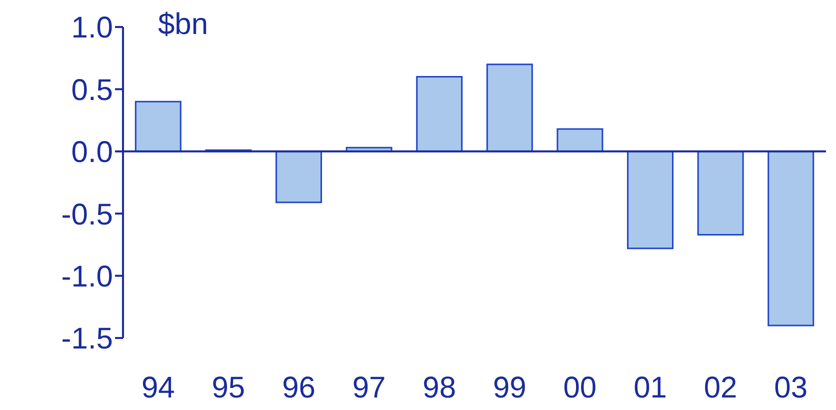 This screenshot has width=836, height=410. Describe the element at coordinates (229, 387) in the screenshot. I see `x-tick-label: 95` at that location.